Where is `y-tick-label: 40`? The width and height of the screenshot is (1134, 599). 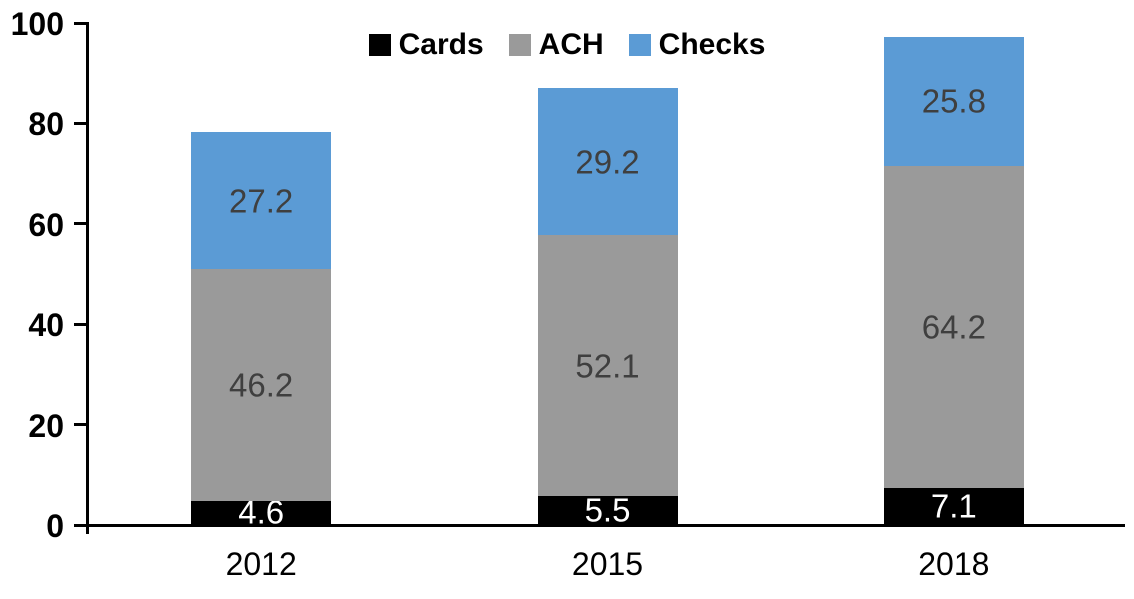
y-tick-label: 40 is located at coordinates (46, 325).